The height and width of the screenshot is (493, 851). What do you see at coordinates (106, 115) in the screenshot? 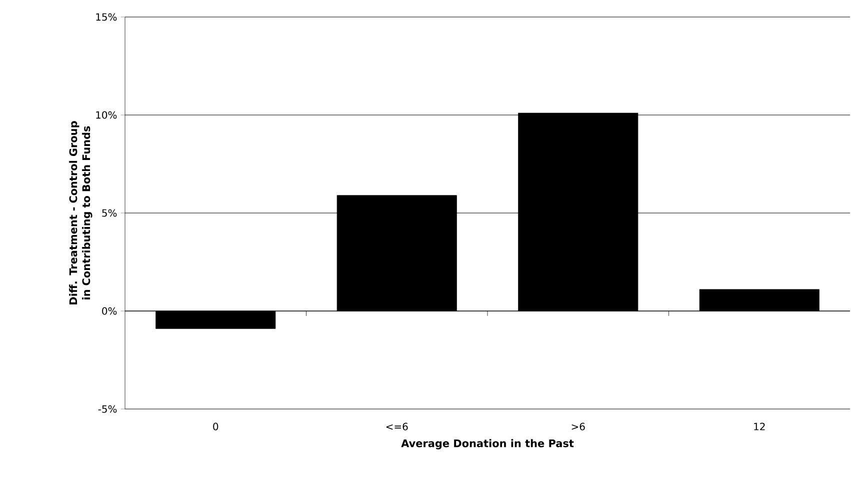
I see `y-tick-label: 10%` at bounding box center [106, 115].